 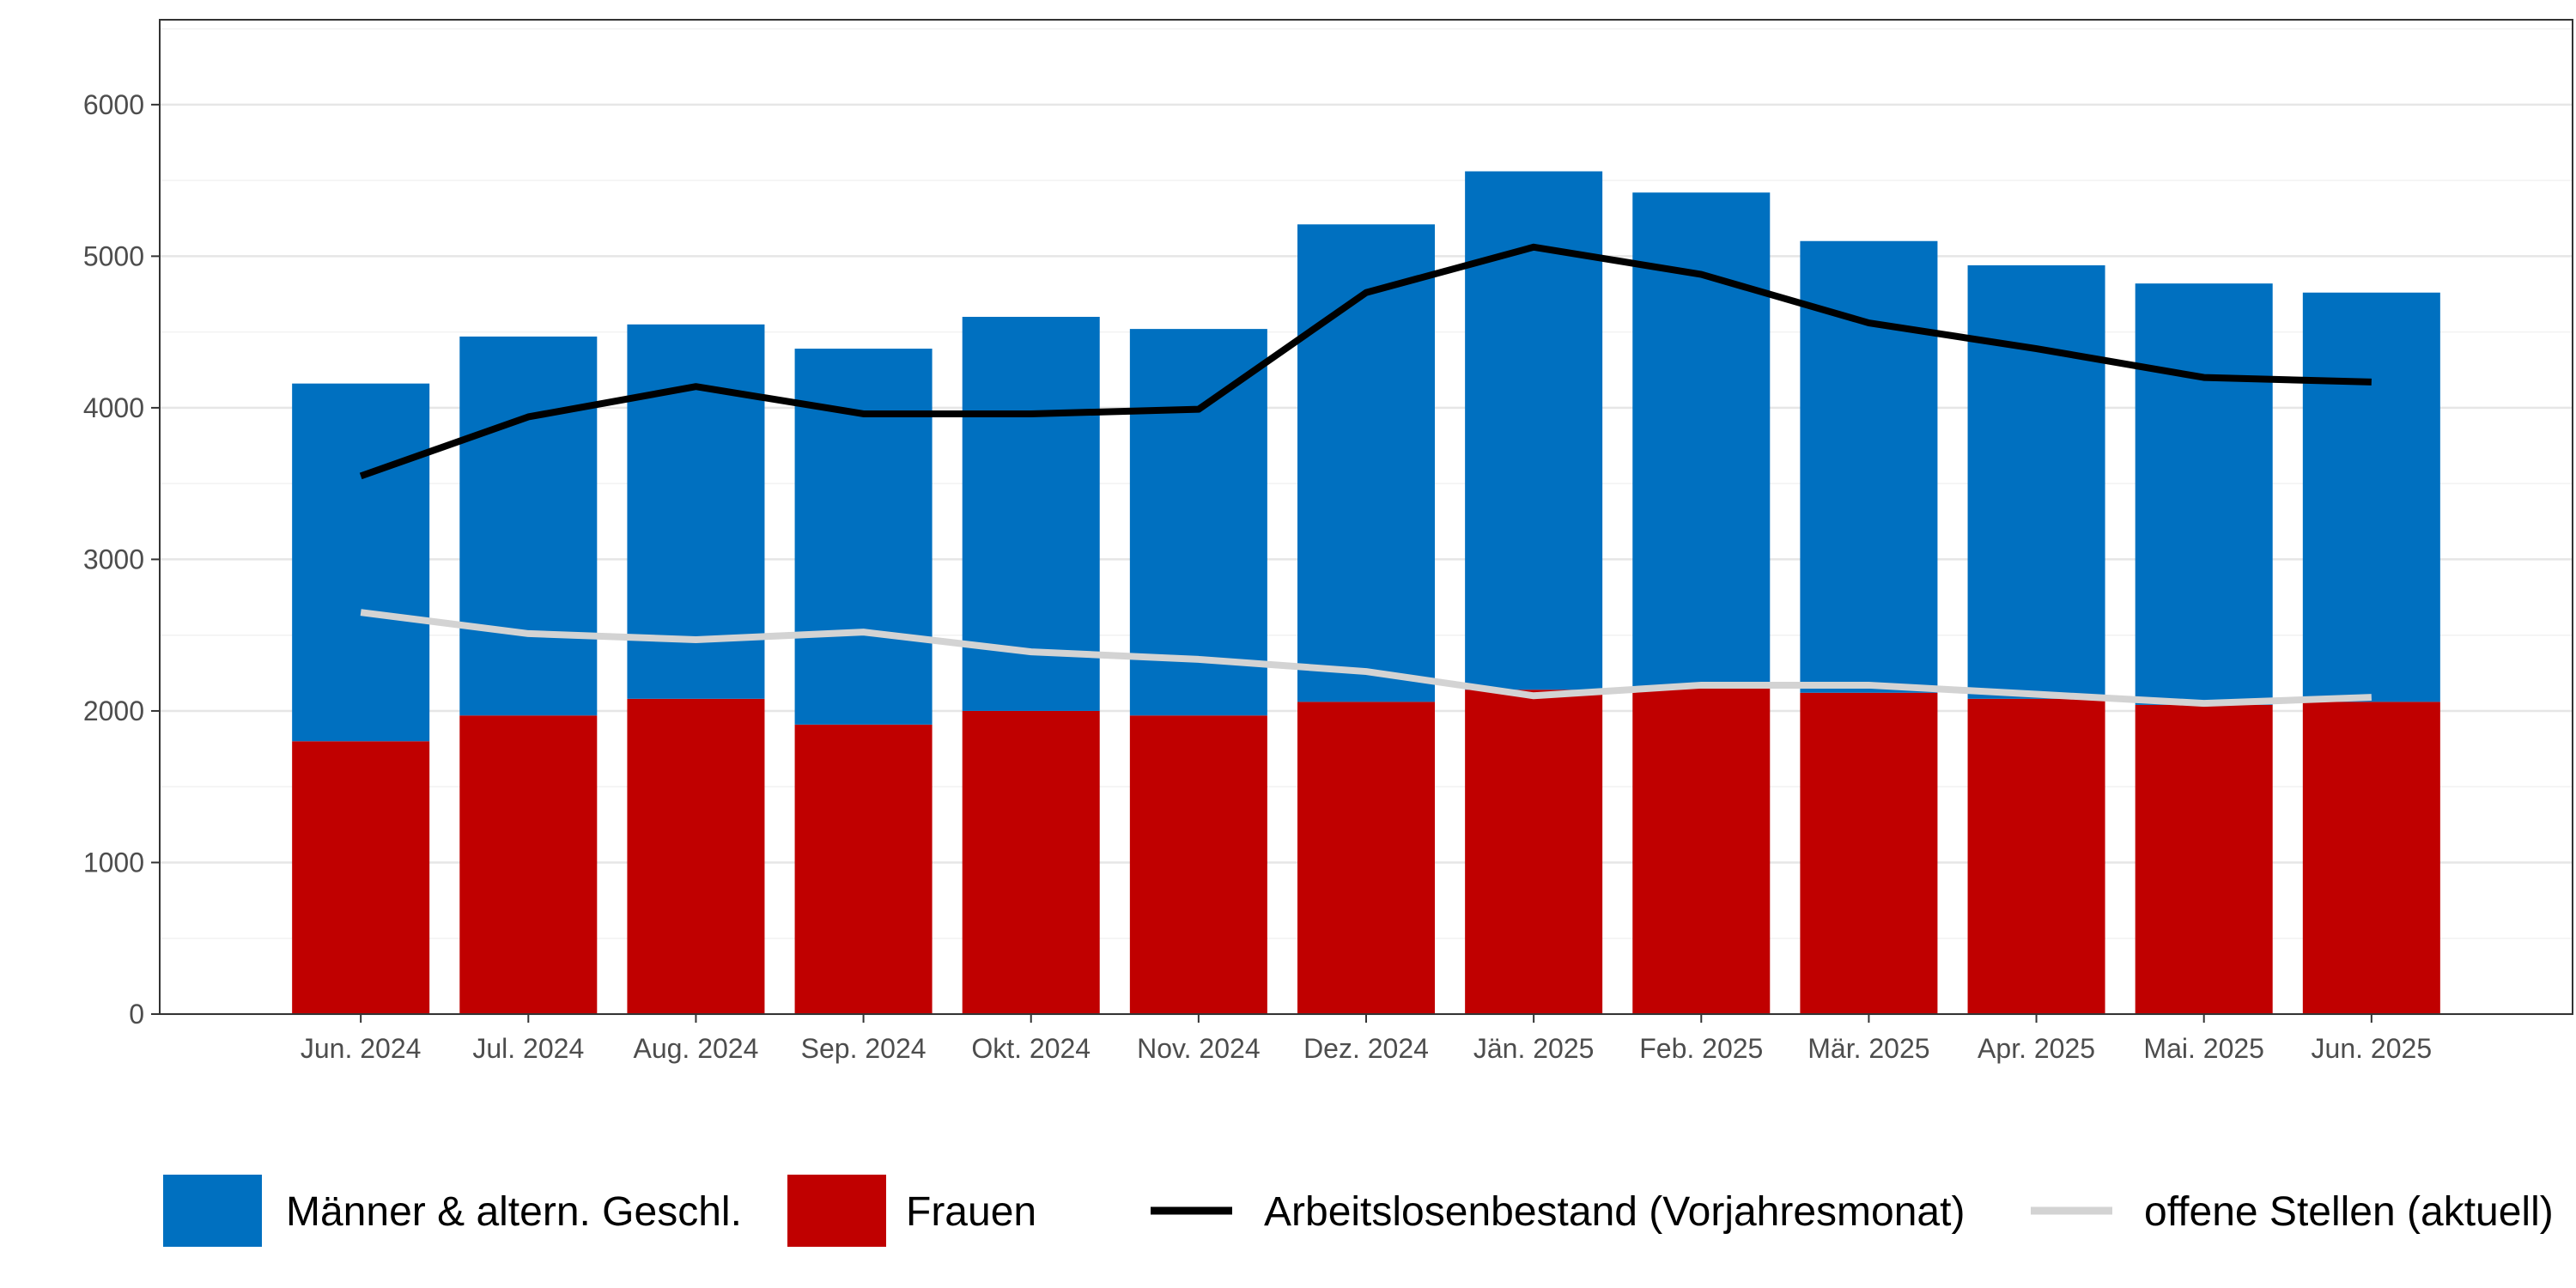 What do you see at coordinates (2203, 1049) in the screenshot?
I see `x-tick-label: Mai. 2025` at bounding box center [2203, 1049].